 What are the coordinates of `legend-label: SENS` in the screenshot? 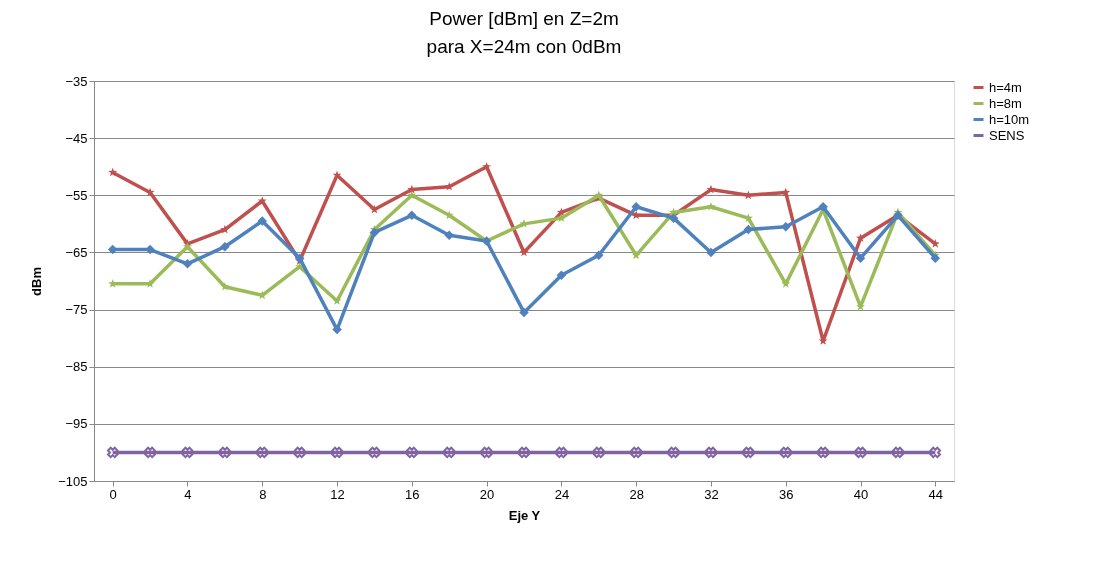 It's located at (1007, 135).